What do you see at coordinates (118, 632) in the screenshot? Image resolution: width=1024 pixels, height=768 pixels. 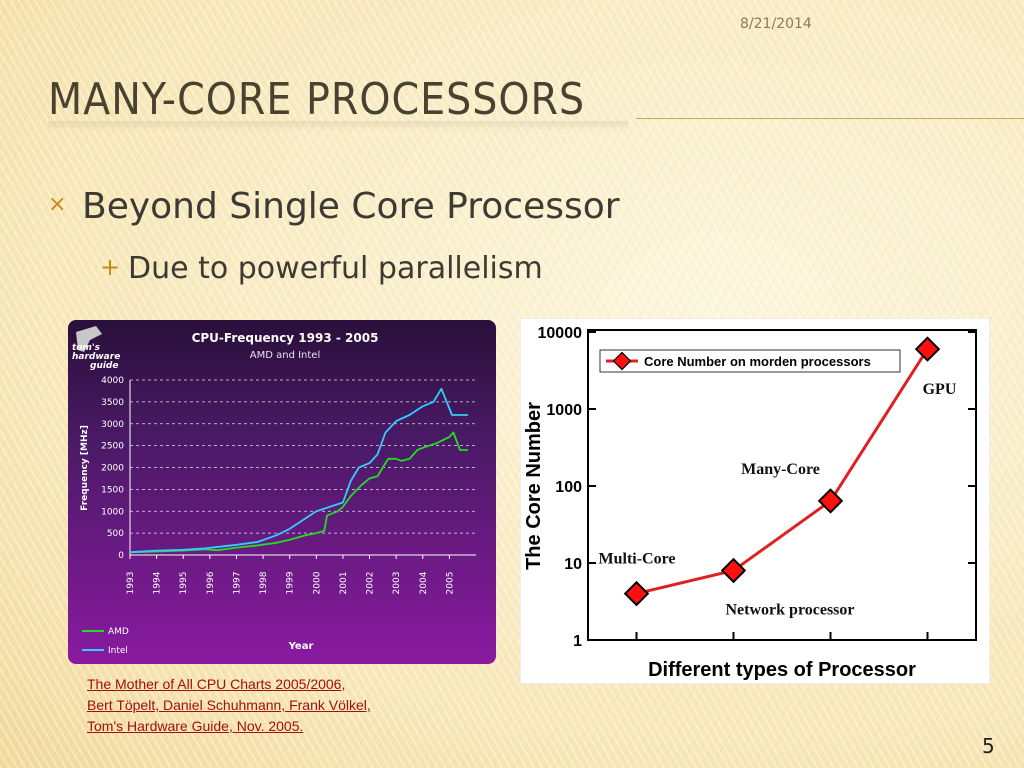 I see `legend-amd-label: AMD` at bounding box center [118, 632].